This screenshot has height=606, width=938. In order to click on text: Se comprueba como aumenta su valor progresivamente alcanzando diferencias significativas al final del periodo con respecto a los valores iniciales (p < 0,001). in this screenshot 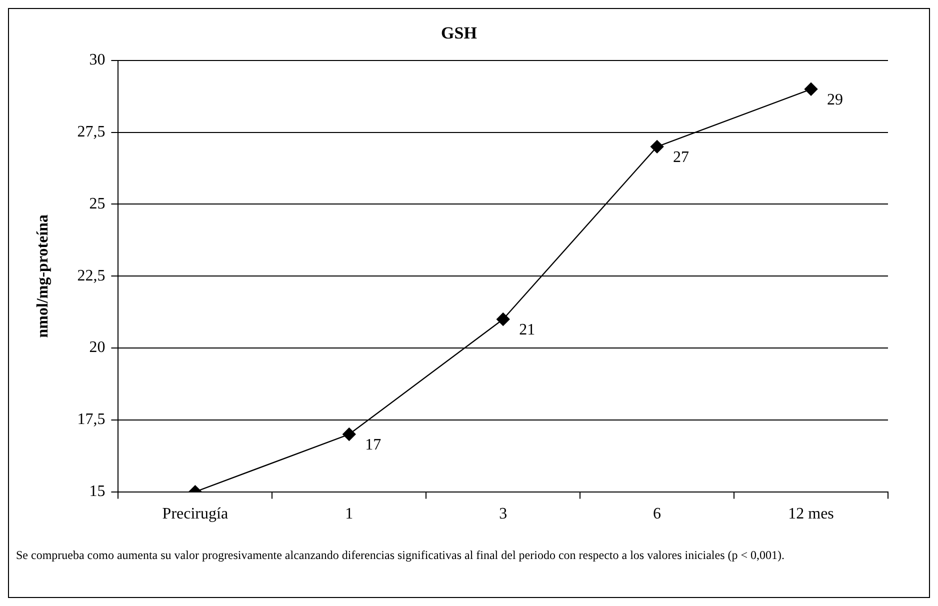, I will do `click(401, 555)`.